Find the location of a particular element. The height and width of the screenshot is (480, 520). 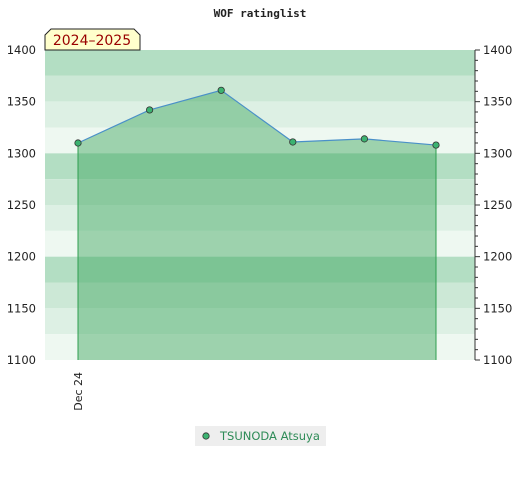

chart-title: WOF ratinglist is located at coordinates (260, 13).